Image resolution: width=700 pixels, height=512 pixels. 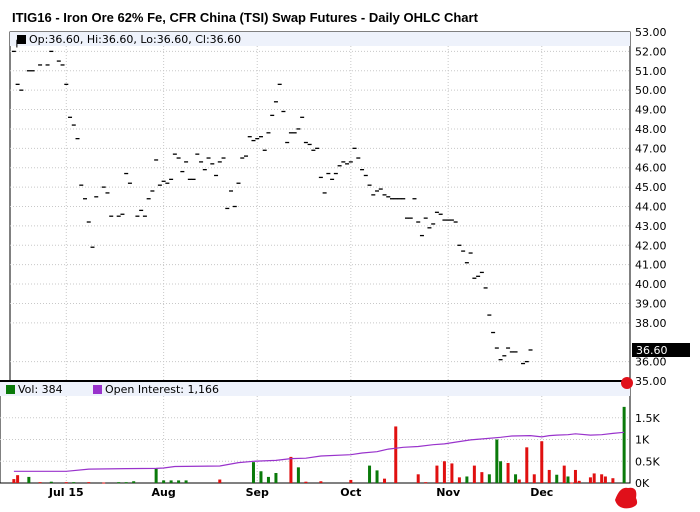 What do you see at coordinates (651, 226) in the screenshot?
I see `price-tick-label: 43.00` at bounding box center [651, 226].